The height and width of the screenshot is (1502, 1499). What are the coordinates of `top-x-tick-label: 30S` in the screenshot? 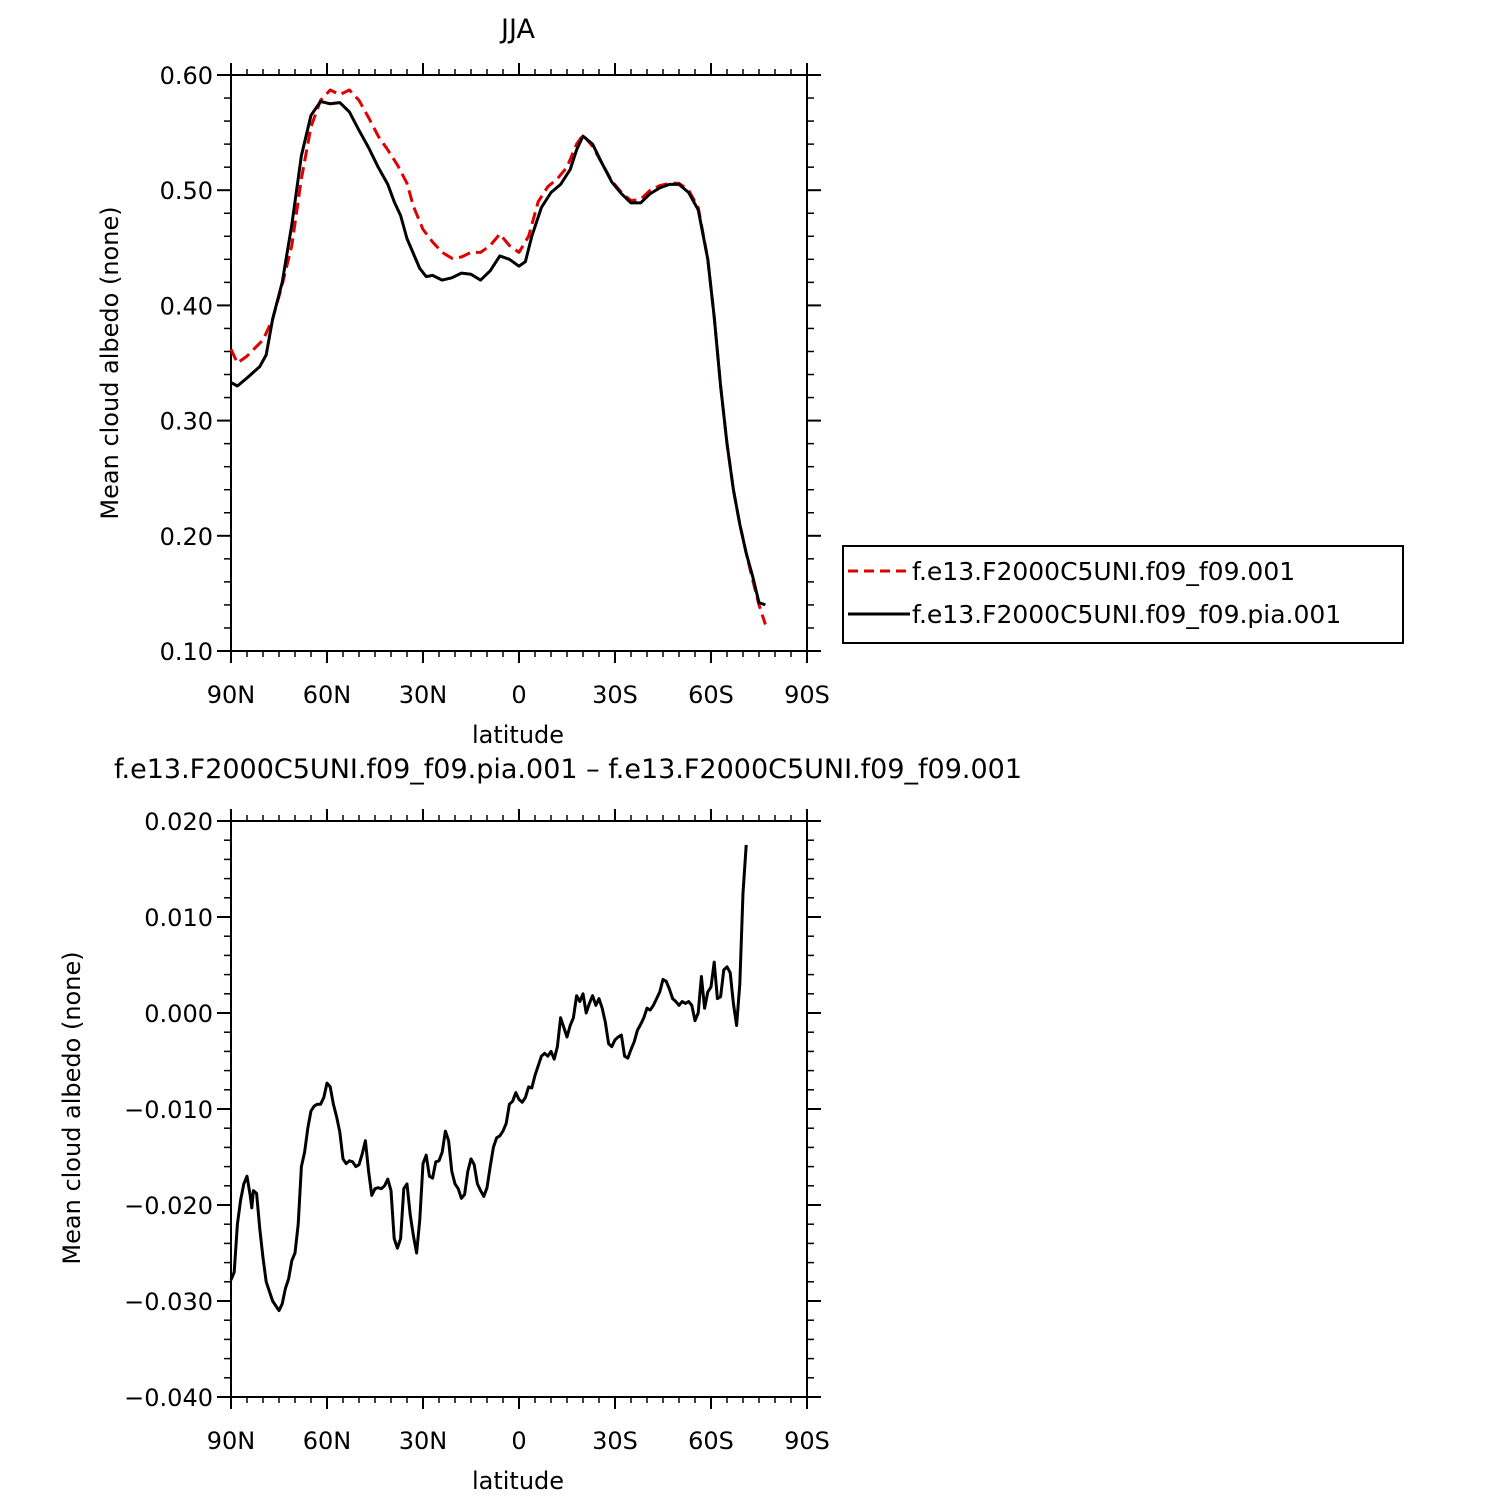 It's located at (615, 695).